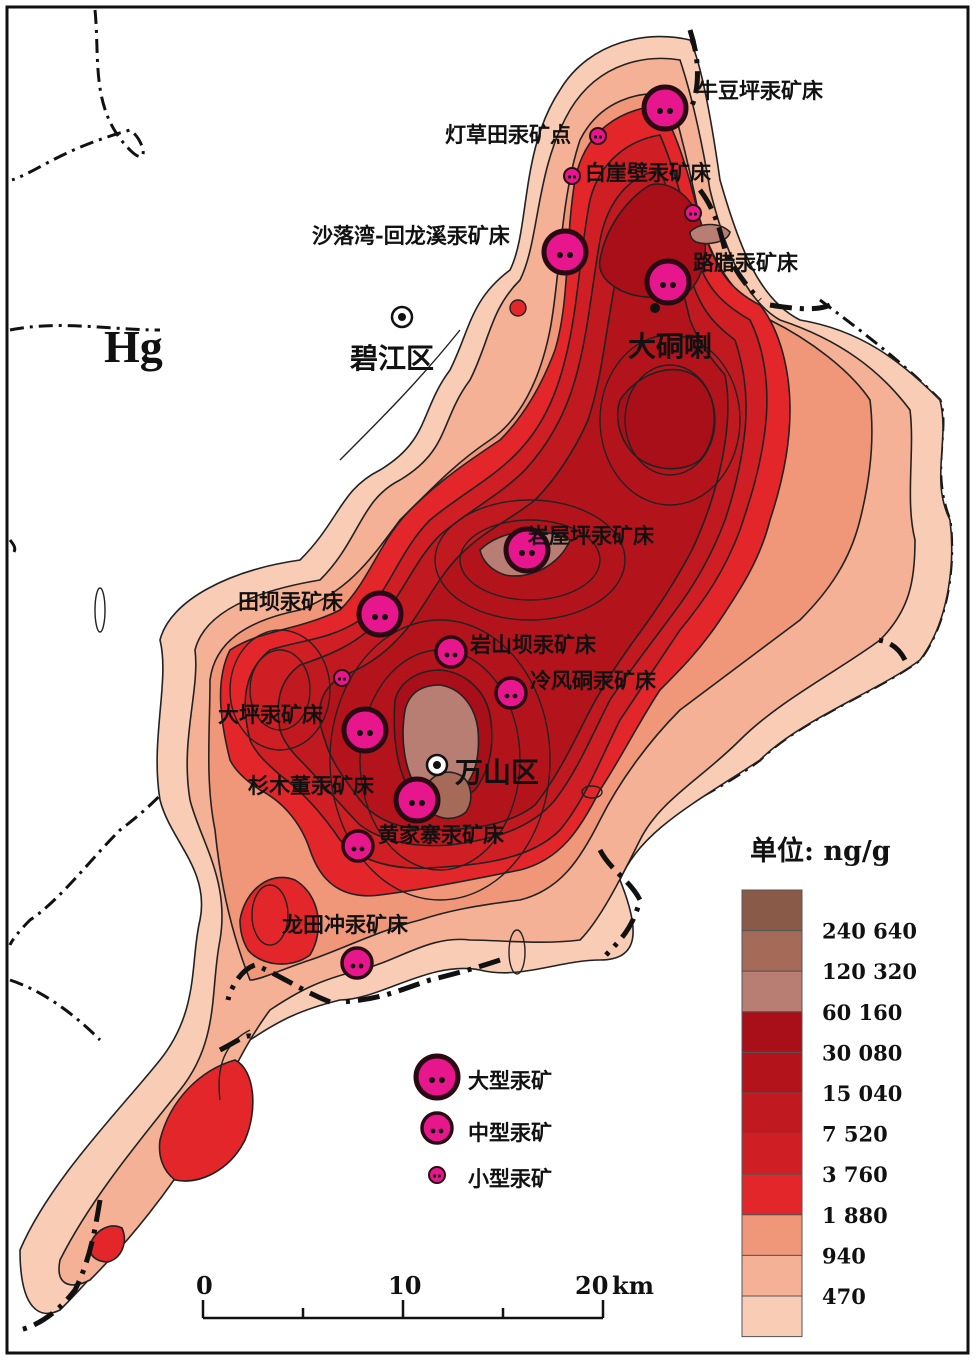 The image size is (975, 1360). I want to click on legend-label-large: 大型汞矿, so click(510, 1080).